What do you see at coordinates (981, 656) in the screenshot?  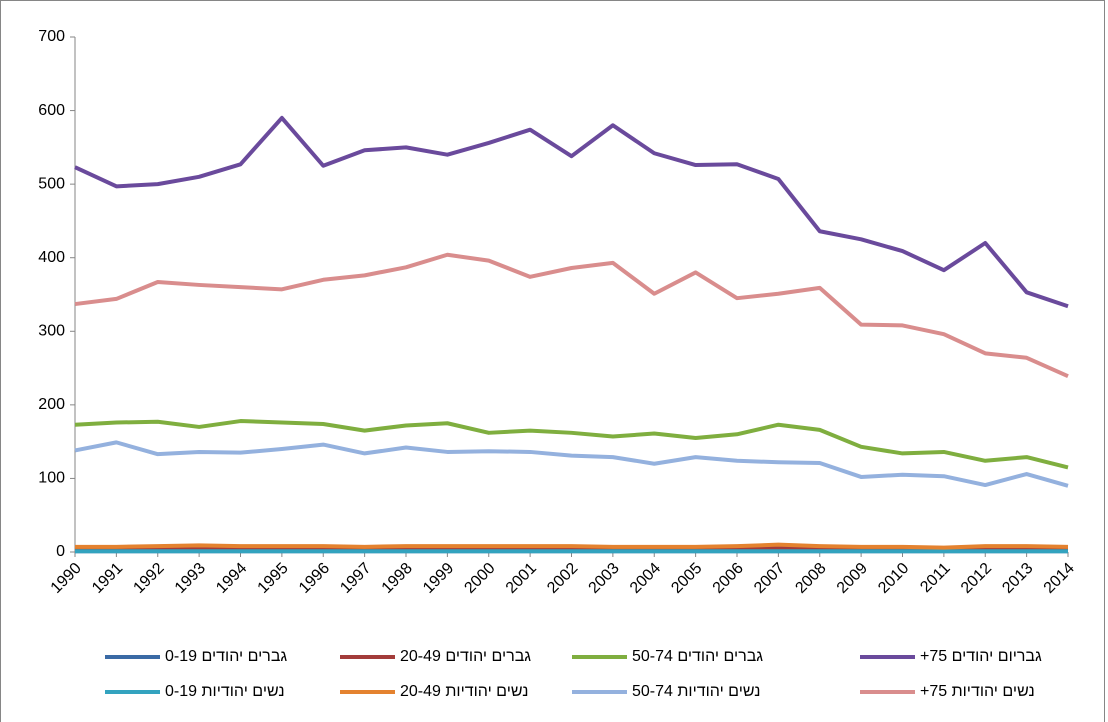 I see `legend-label: גבריום יהודים 75+` at bounding box center [981, 656].